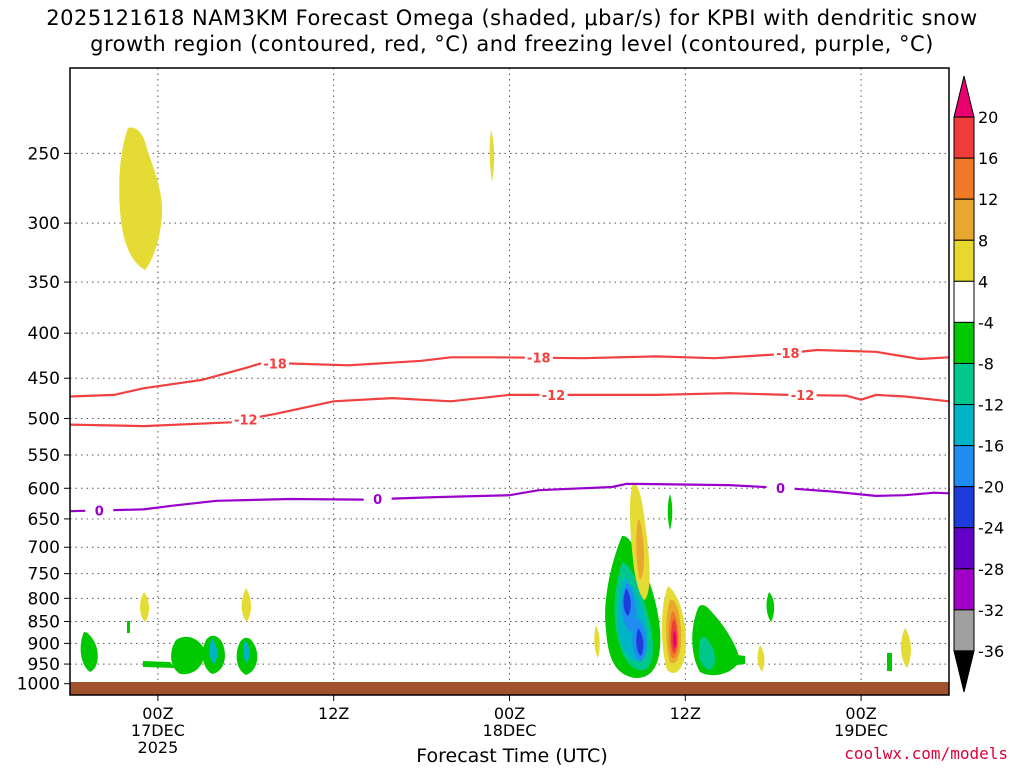 The height and width of the screenshot is (768, 1024). What do you see at coordinates (991, 569) in the screenshot?
I see `colorbar-label: -28` at bounding box center [991, 569].